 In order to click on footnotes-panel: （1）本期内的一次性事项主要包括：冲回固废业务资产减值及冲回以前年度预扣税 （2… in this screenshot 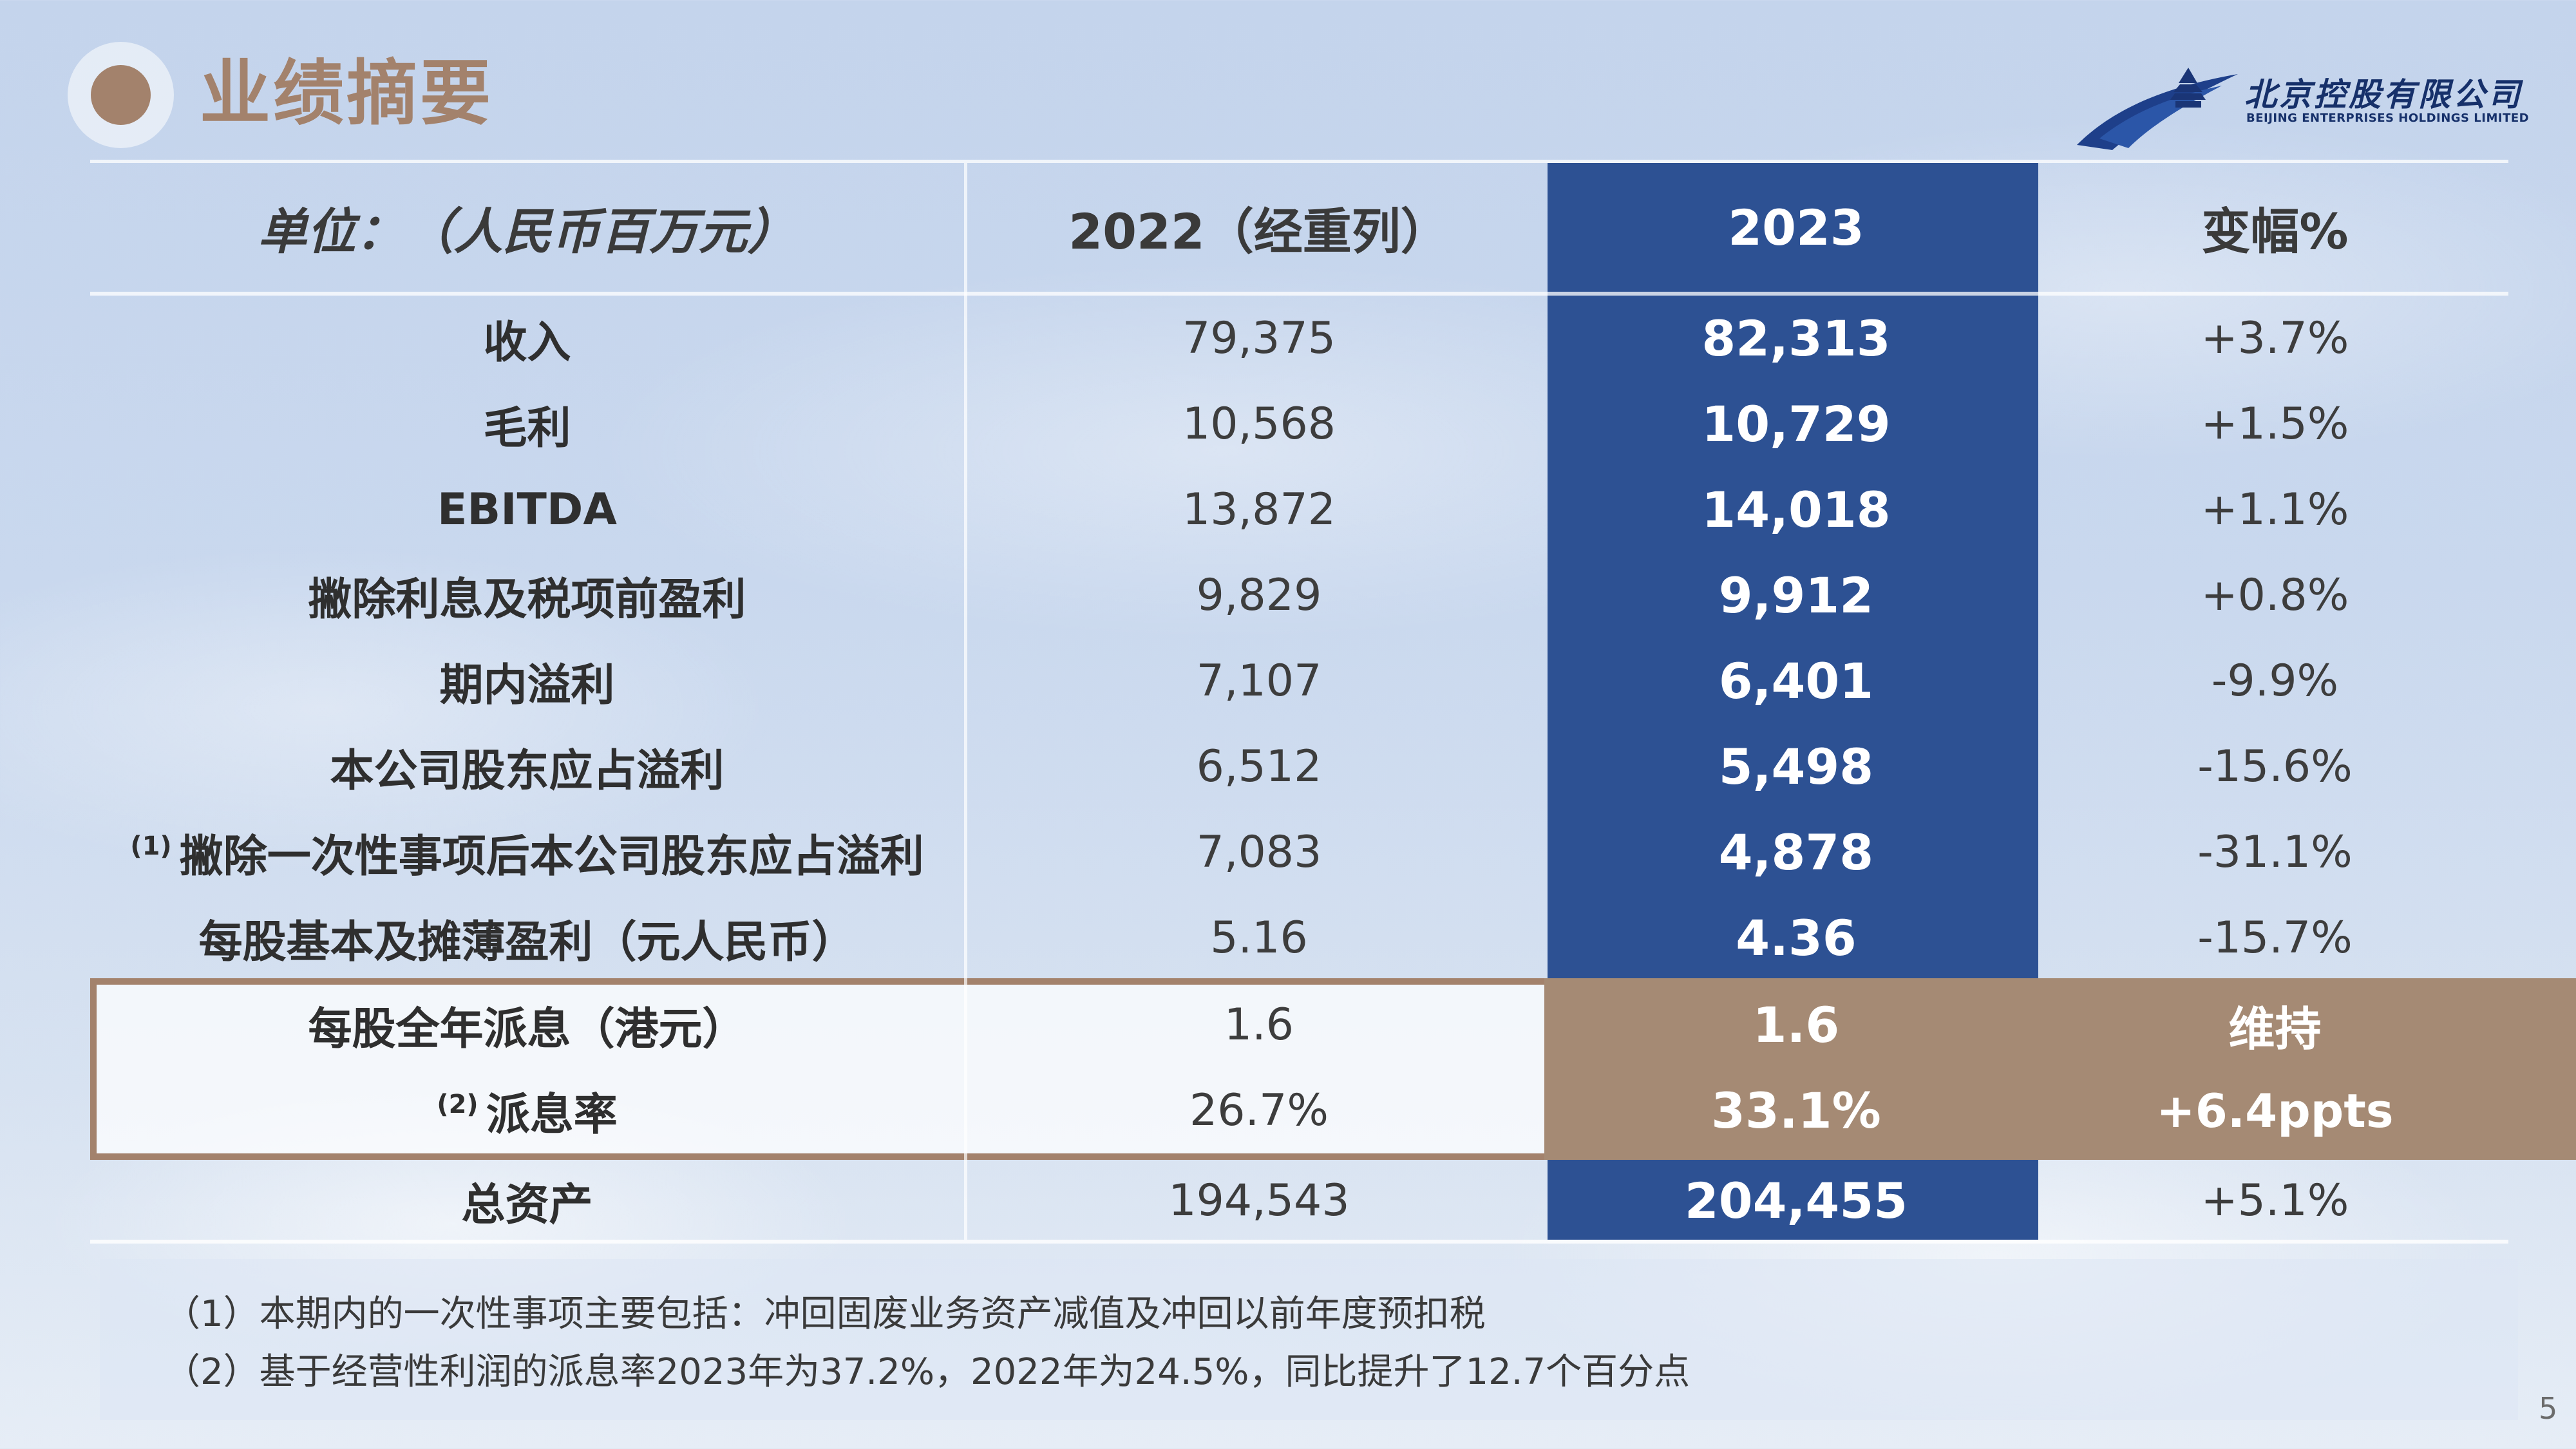, I will do `click(1309, 1339)`.